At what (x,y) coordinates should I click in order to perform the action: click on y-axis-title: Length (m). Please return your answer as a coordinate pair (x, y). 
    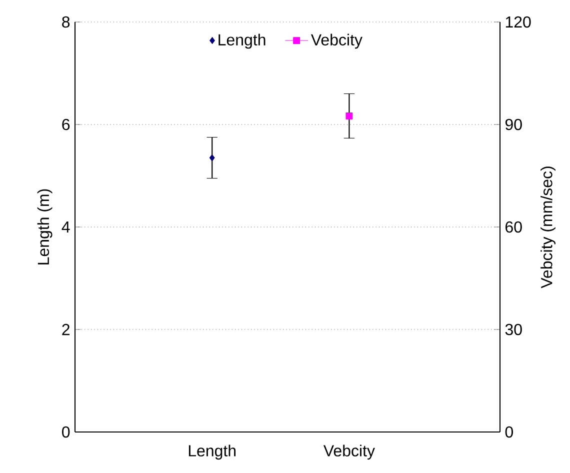
    Looking at the image, I should click on (44, 226).